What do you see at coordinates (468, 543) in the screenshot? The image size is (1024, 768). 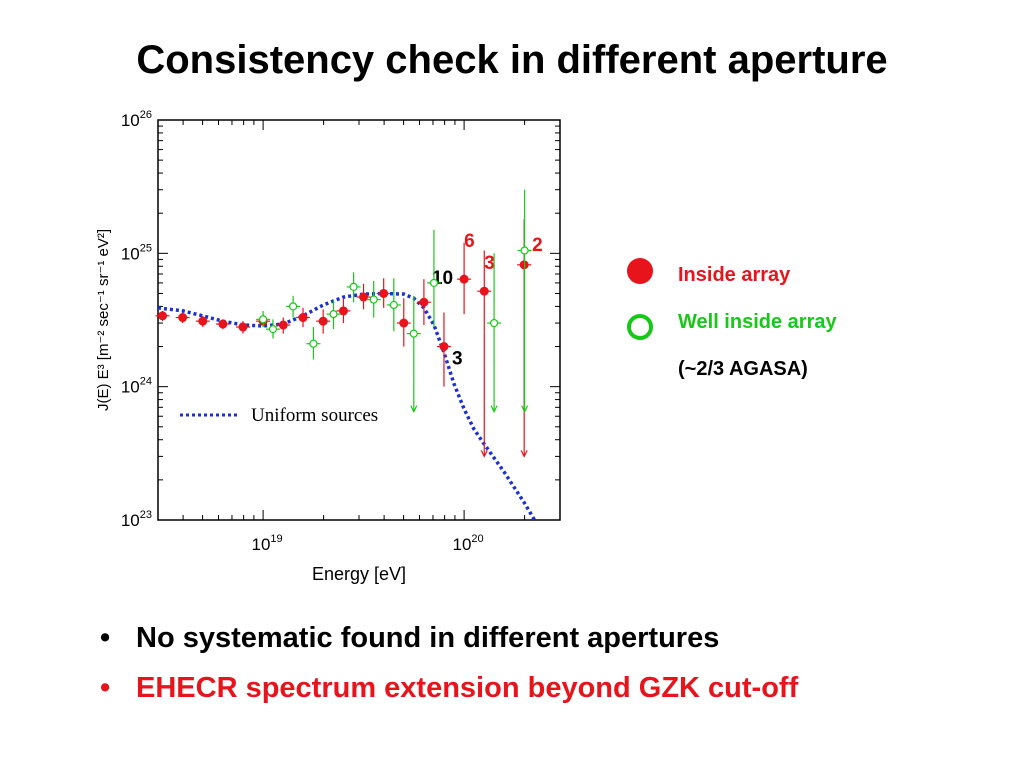 I see `x-tick-label: 1020` at bounding box center [468, 543].